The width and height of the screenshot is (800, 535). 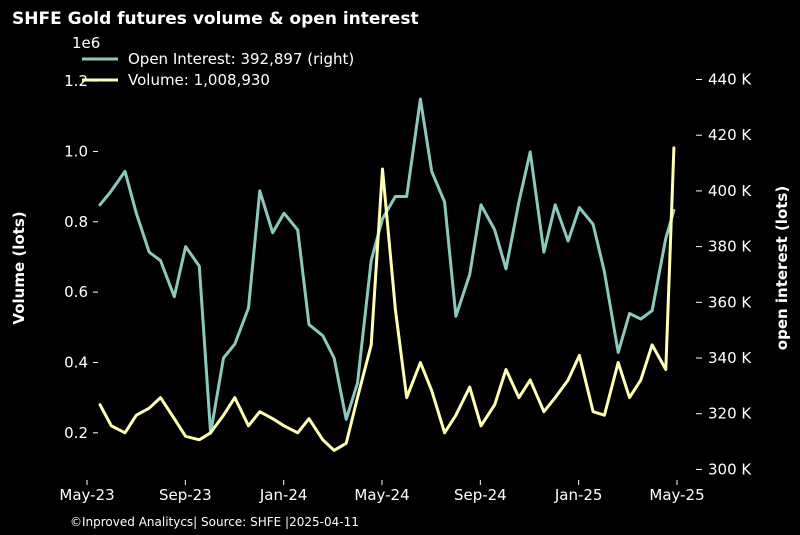 What do you see at coordinates (283, 495) in the screenshot?
I see `x-tick-label: Jan-24` at bounding box center [283, 495].